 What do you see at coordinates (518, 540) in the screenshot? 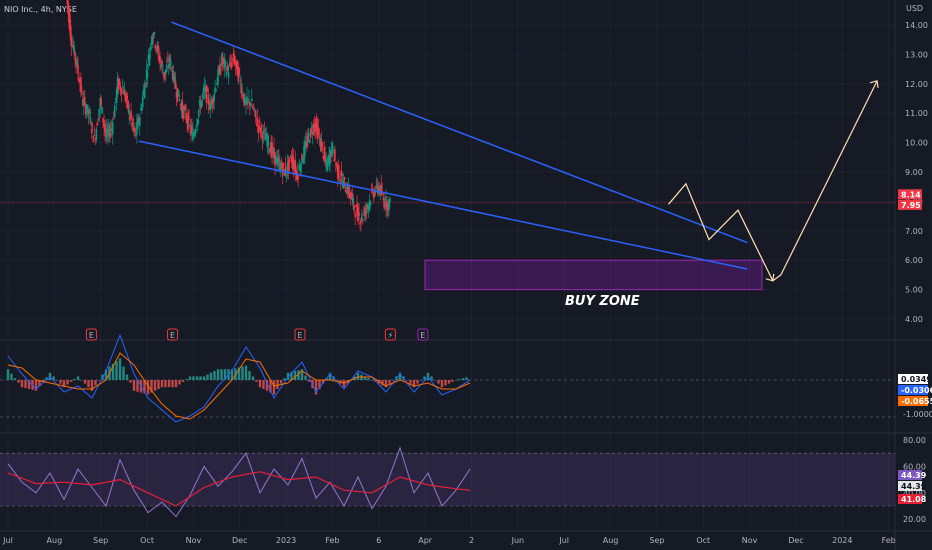
I see `x-tick-label: Jun` at bounding box center [518, 540].